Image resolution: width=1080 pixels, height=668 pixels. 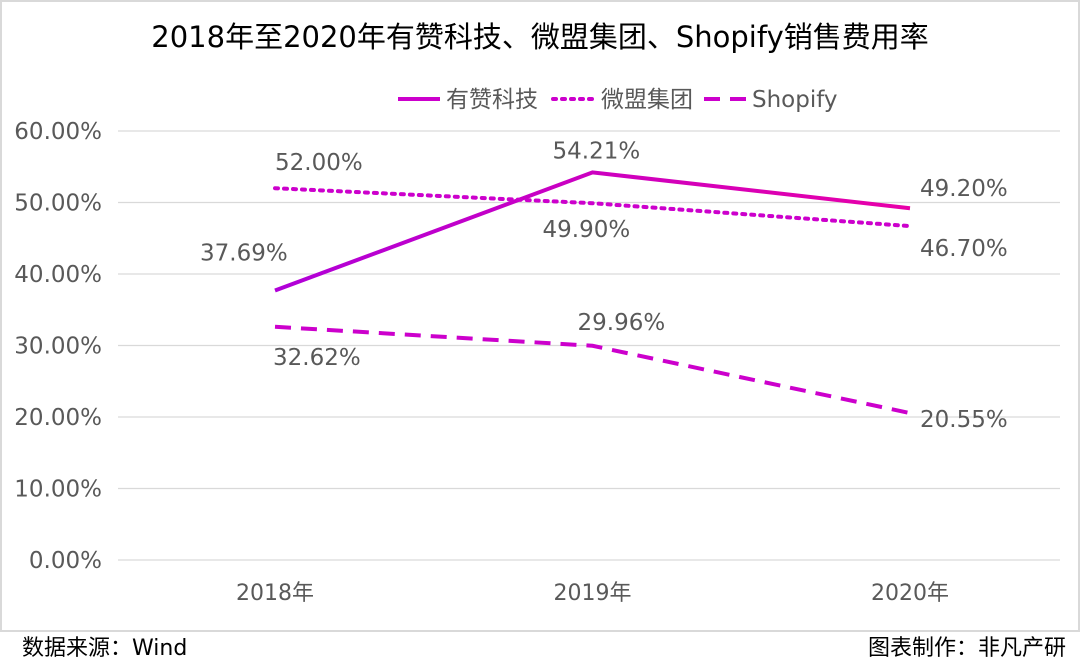 What do you see at coordinates (105, 648) in the screenshot?
I see `data-source: 数据来源：Wind` at bounding box center [105, 648].